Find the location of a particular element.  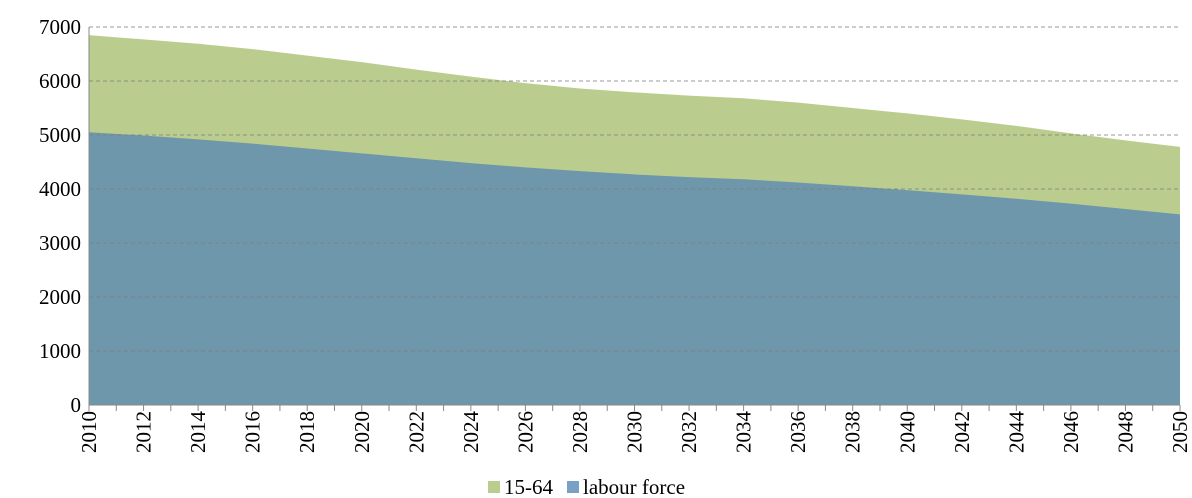

x-tick-label: 2036 is located at coordinates (798, 432).